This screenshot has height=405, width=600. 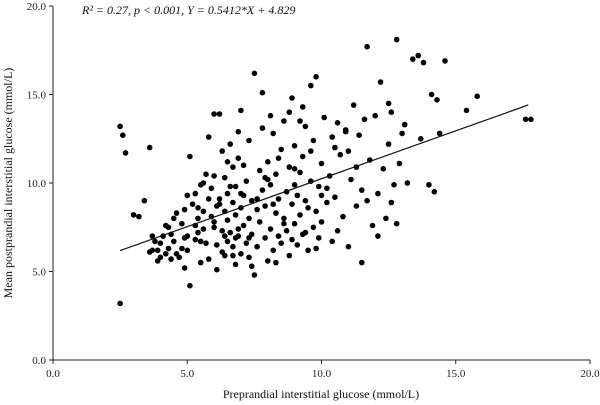 I want to click on x-tick-label: 0.0, so click(x=53, y=374).